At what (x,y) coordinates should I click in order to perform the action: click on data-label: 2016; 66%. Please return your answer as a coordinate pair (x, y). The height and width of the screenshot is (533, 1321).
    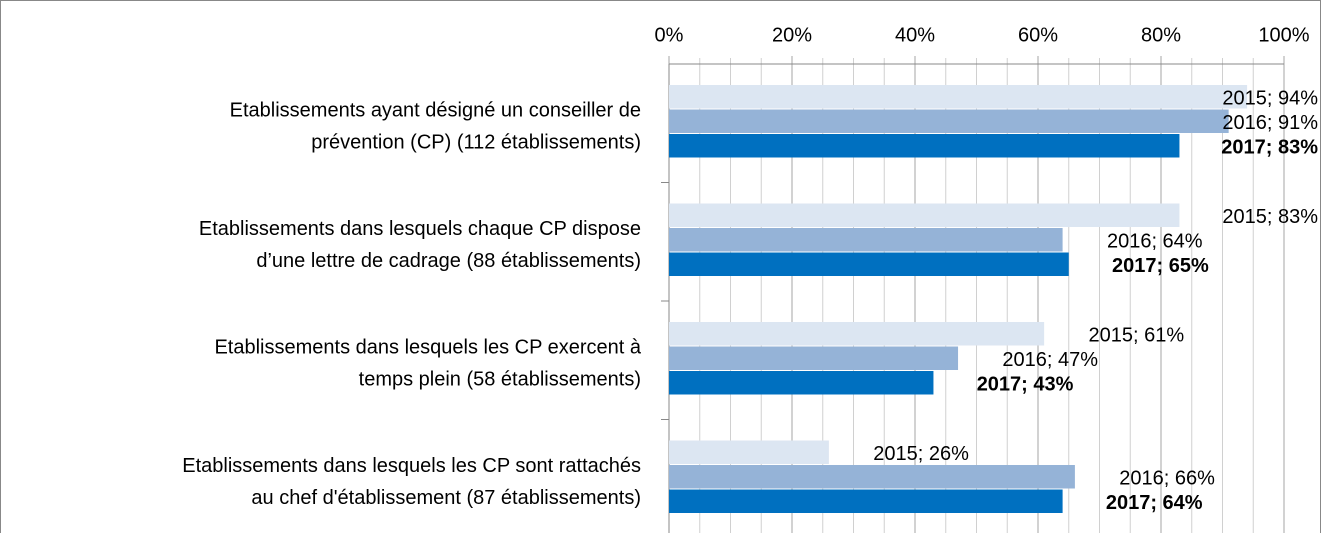
    Looking at the image, I should click on (1167, 479).